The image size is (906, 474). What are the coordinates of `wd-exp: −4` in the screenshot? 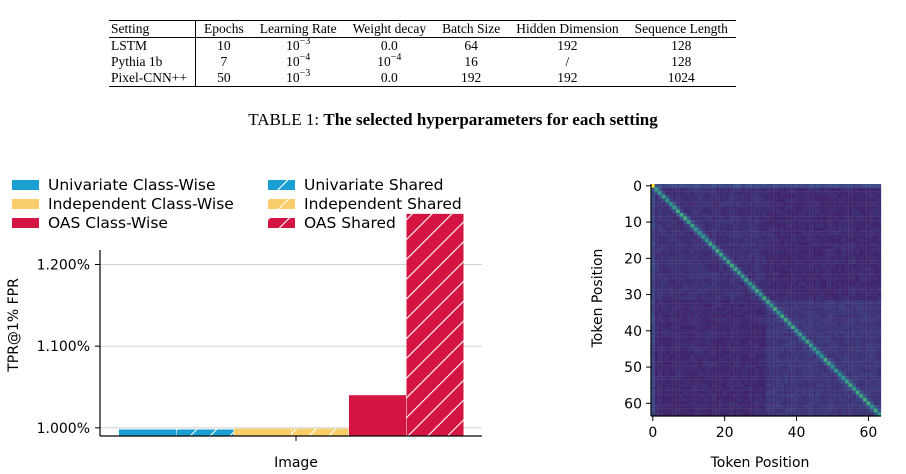 It's located at (396, 57).